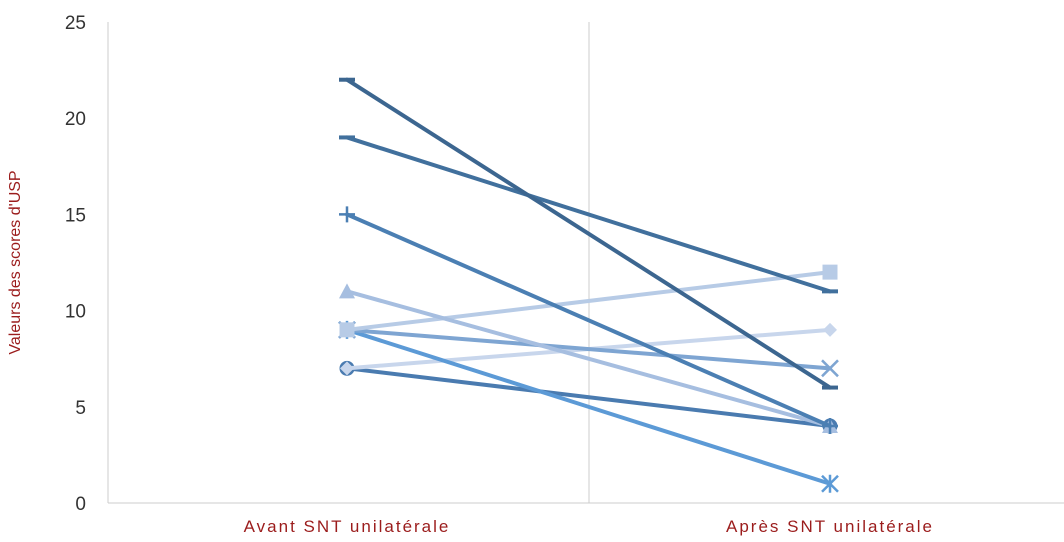 This screenshot has width=1064, height=542. I want to click on y-tick-label: 0, so click(80, 504).